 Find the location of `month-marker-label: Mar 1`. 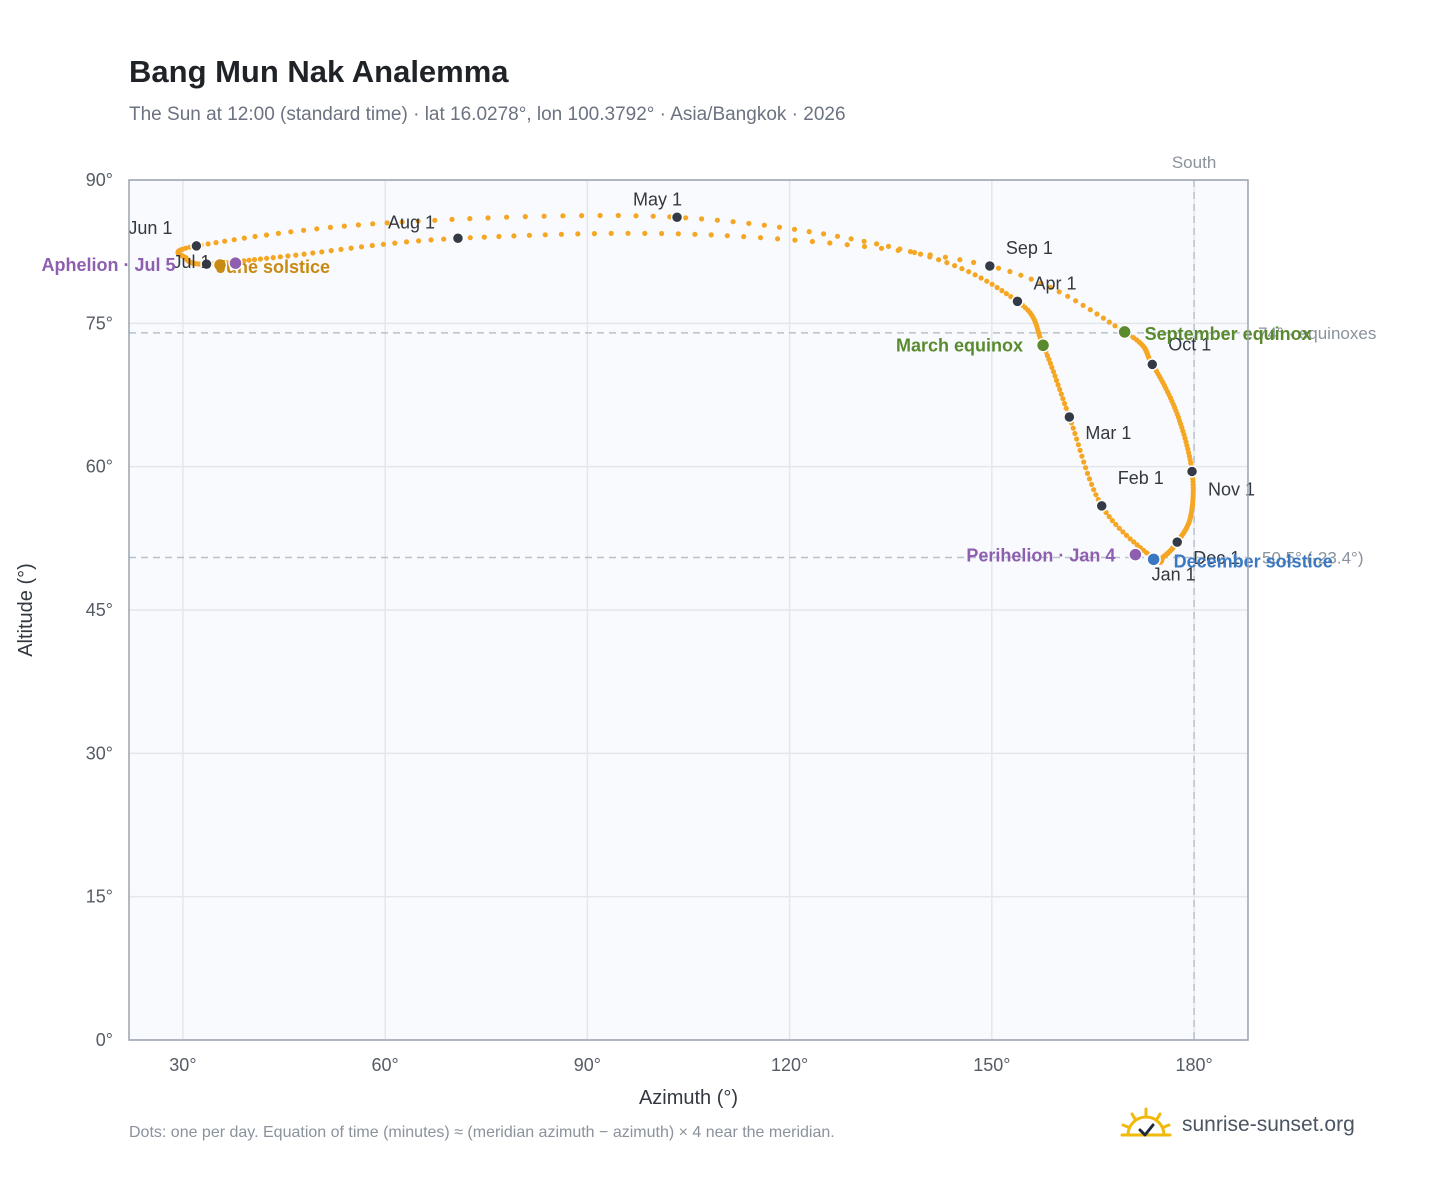

month-marker-label: Mar 1 is located at coordinates (1108, 433).